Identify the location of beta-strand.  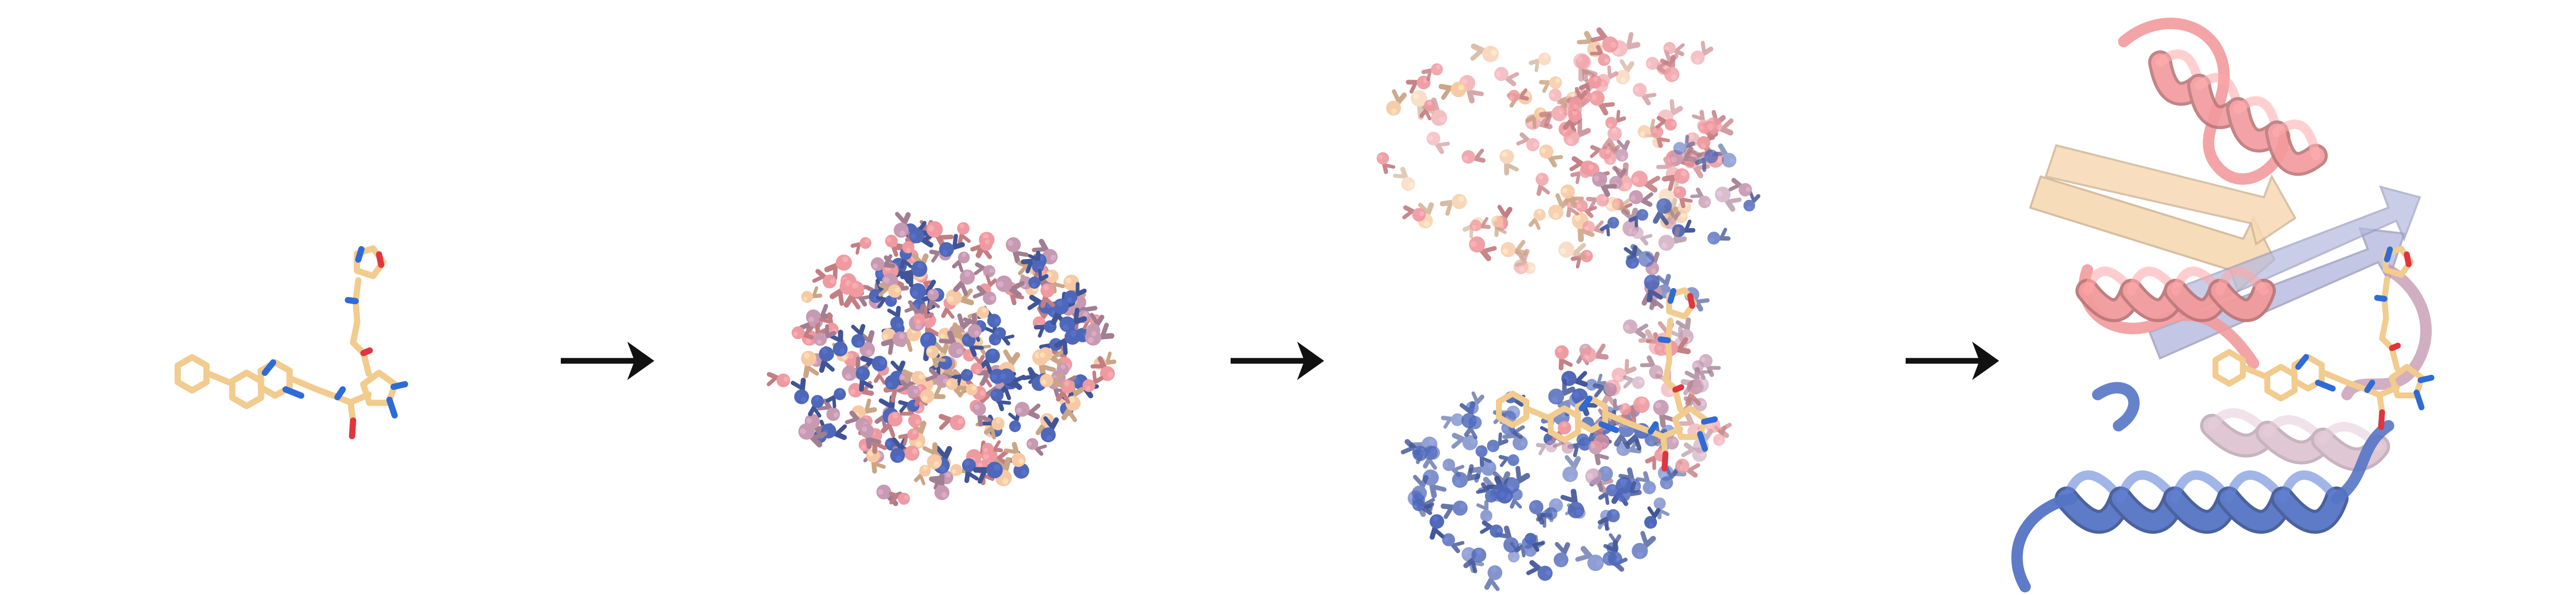
(2170, 195).